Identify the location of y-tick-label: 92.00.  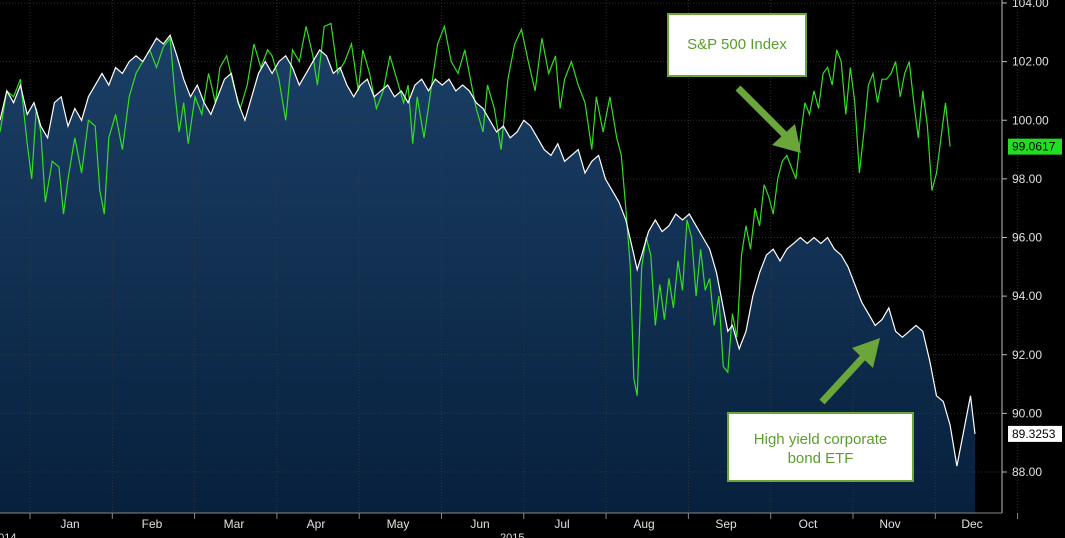
(1027, 355).